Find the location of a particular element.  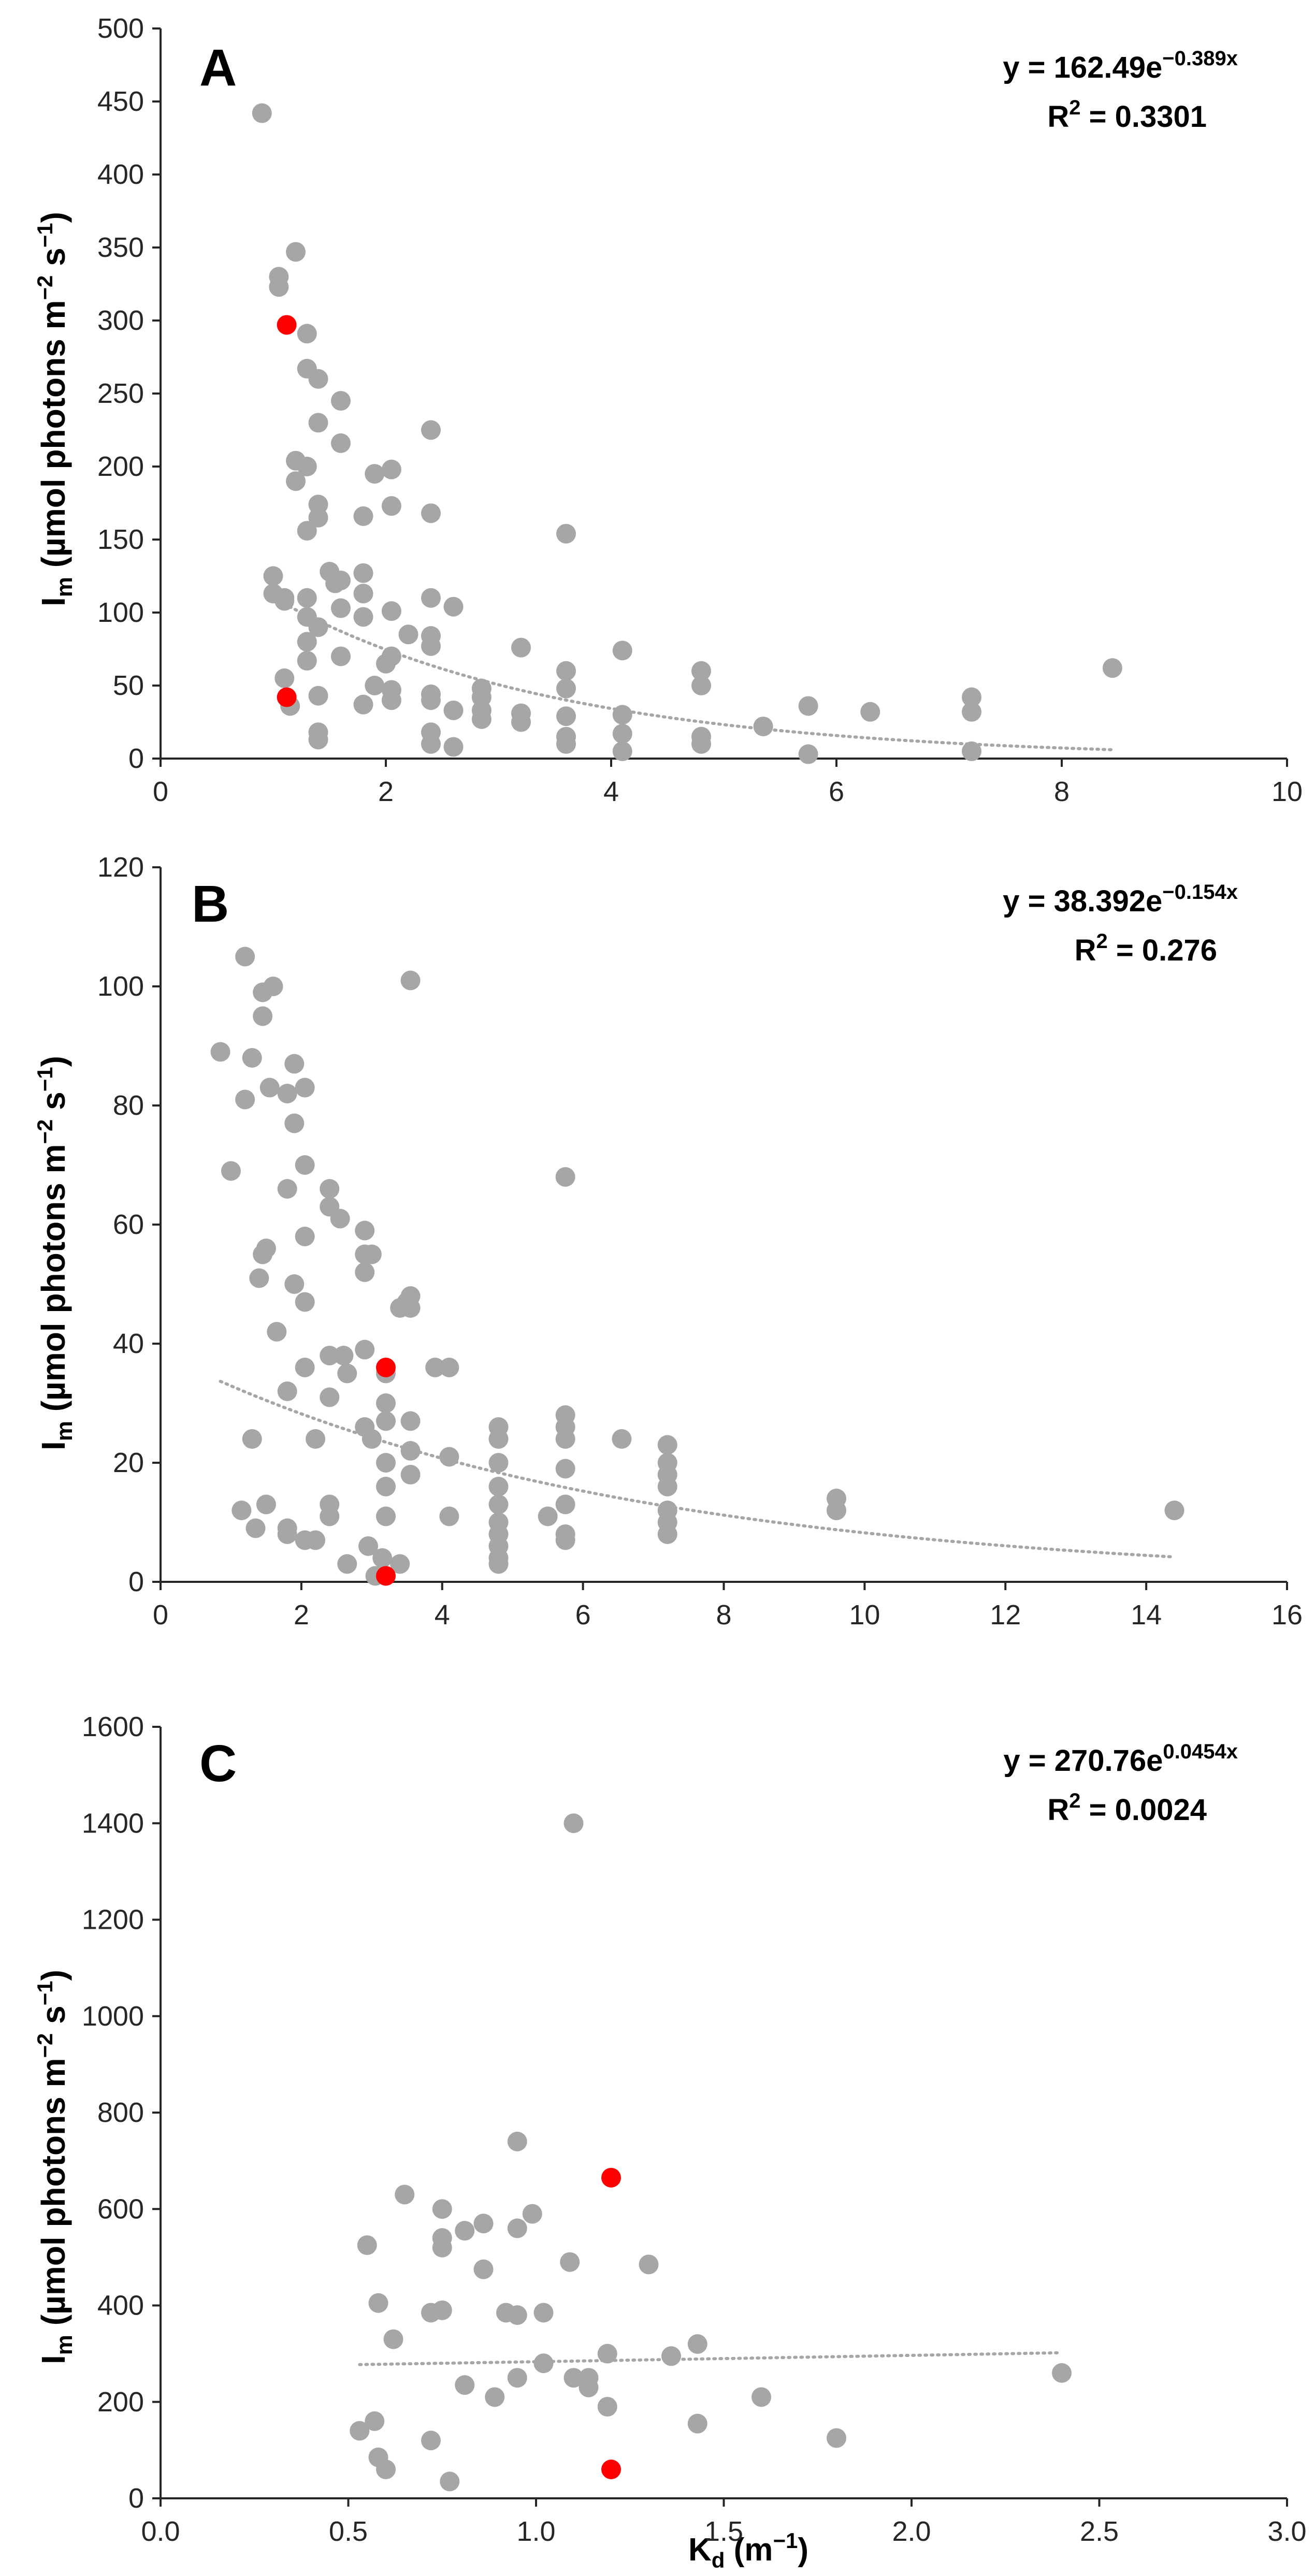

panel-a-y-axis-title: Im (µmol photons m−2 s−1) is located at coordinates (55, 409).